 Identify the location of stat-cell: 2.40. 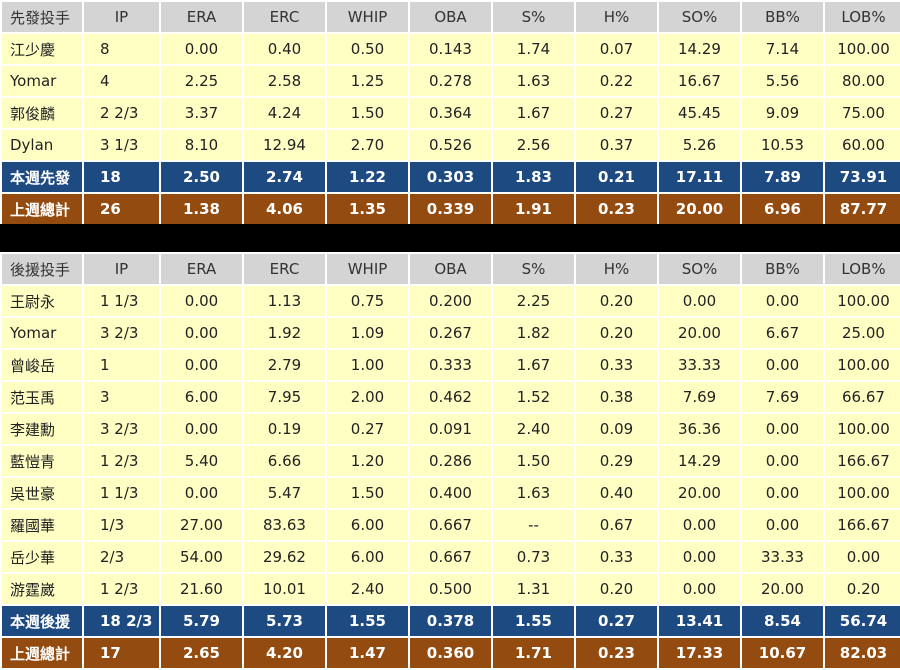
(533, 429).